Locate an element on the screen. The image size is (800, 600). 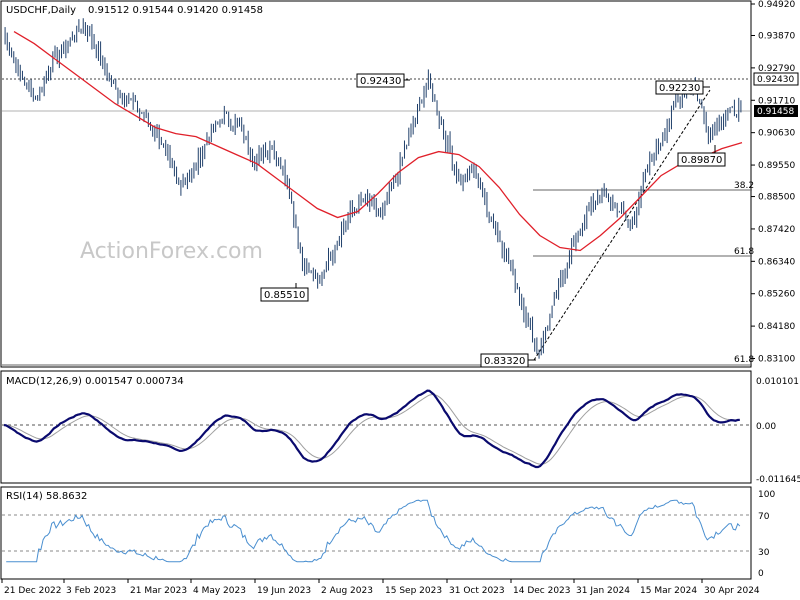
macd-tick-top: 0.010101 is located at coordinates (777, 382).